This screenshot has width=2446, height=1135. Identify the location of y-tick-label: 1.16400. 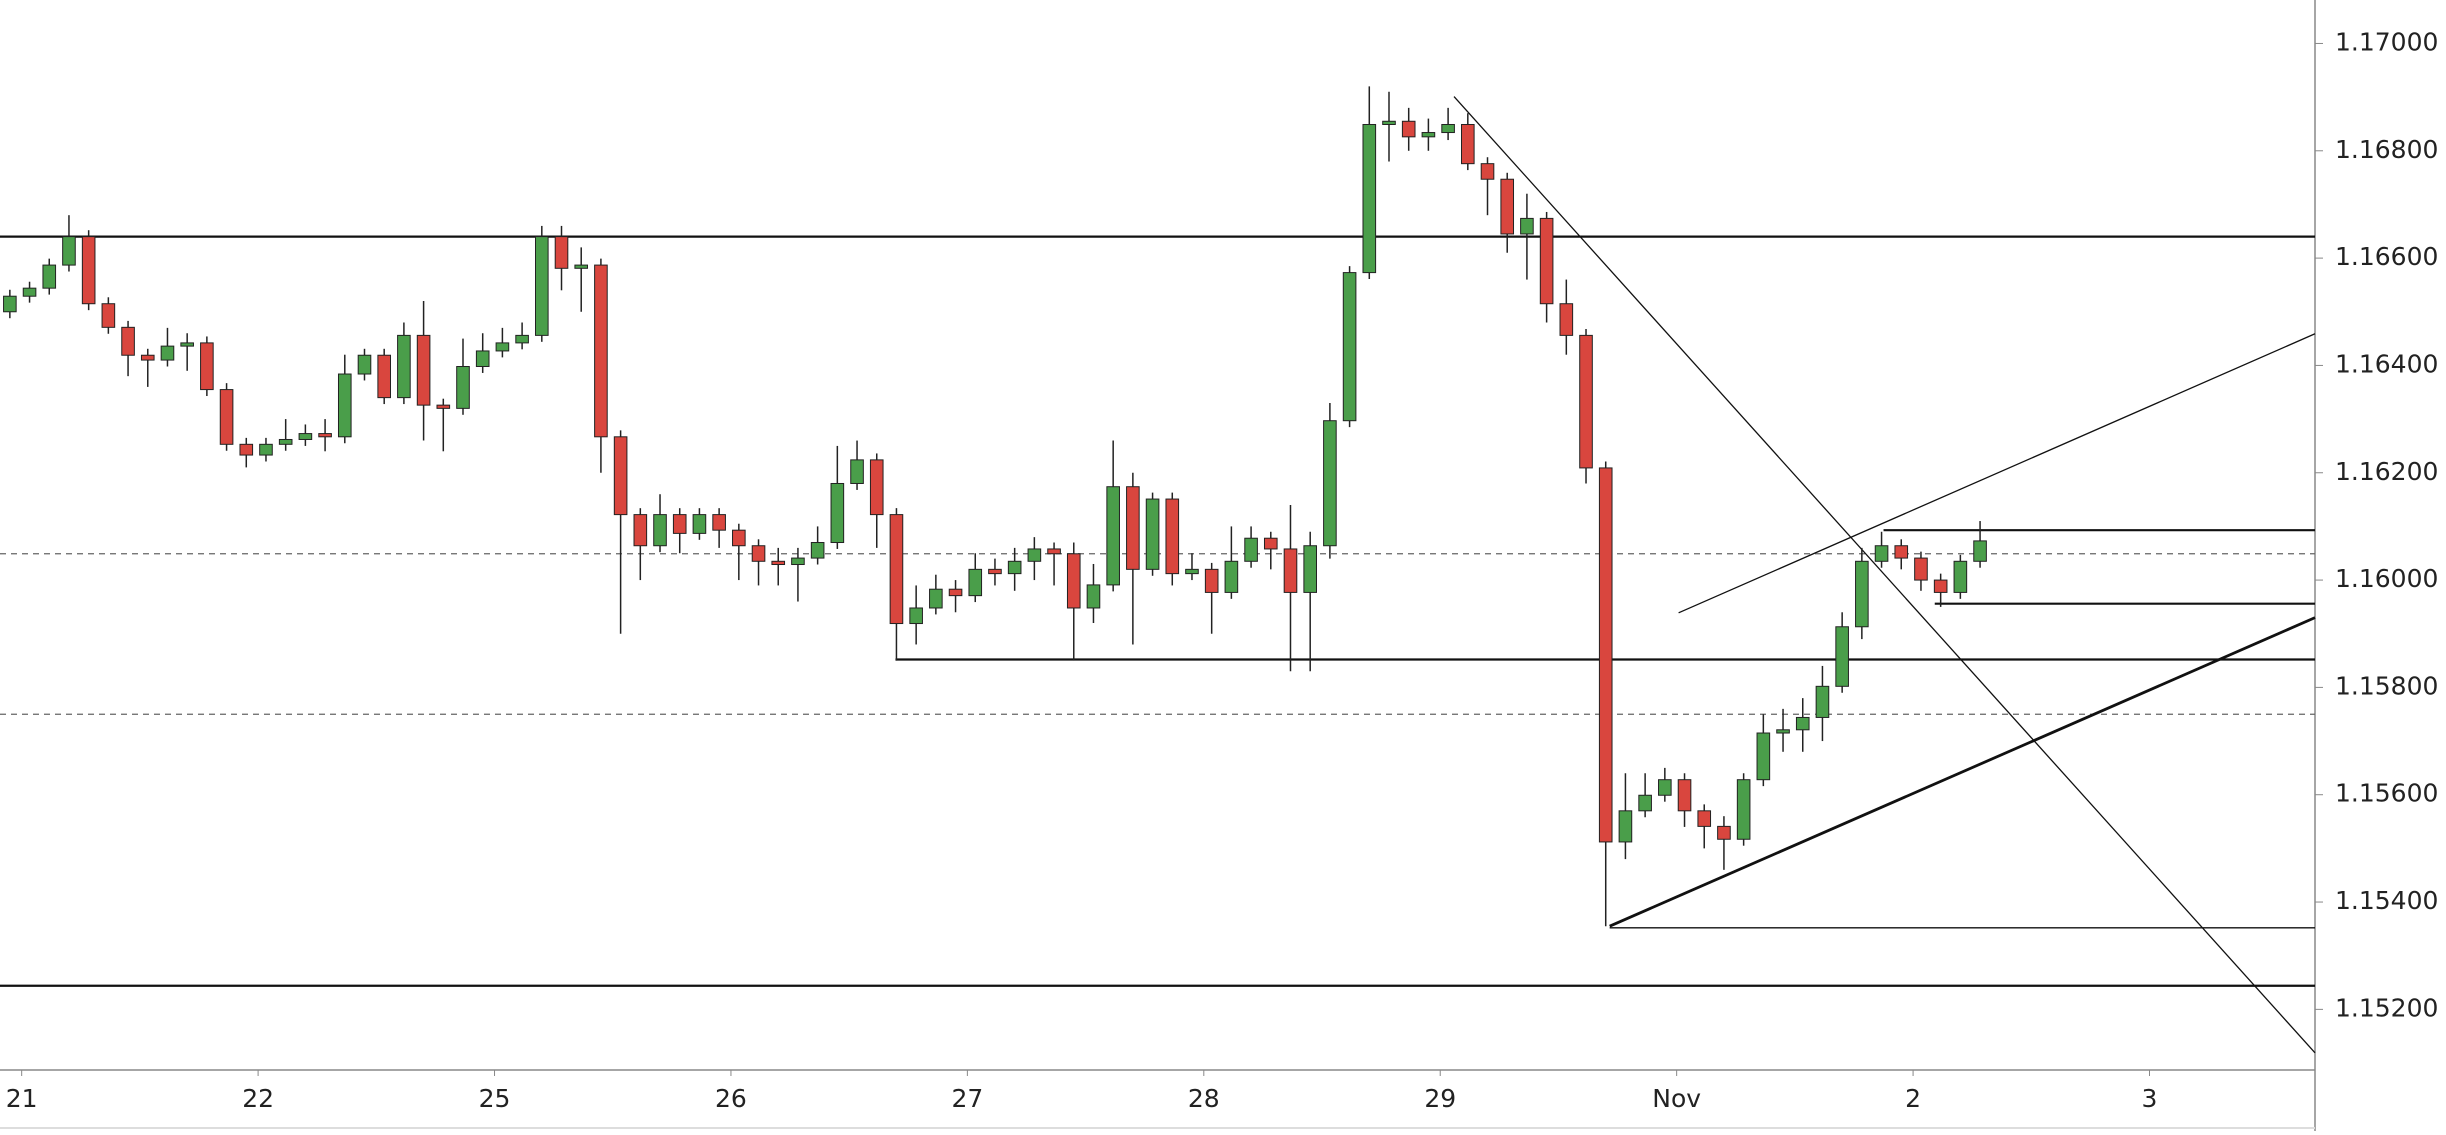
(2386, 363).